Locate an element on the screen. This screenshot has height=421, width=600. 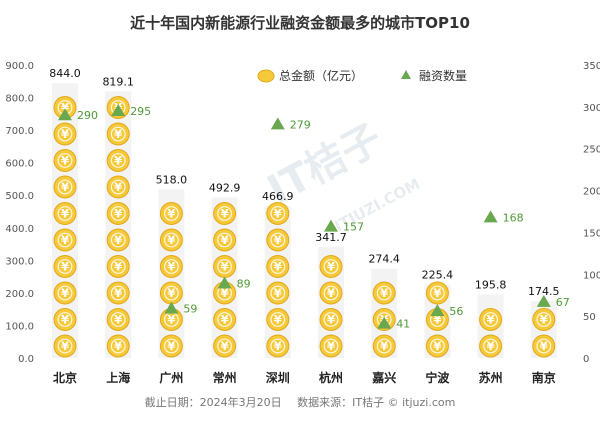
bar-4: ¥ ¥ ¥ ¥ ¥ ¥492.9 is located at coordinates (224, 270).